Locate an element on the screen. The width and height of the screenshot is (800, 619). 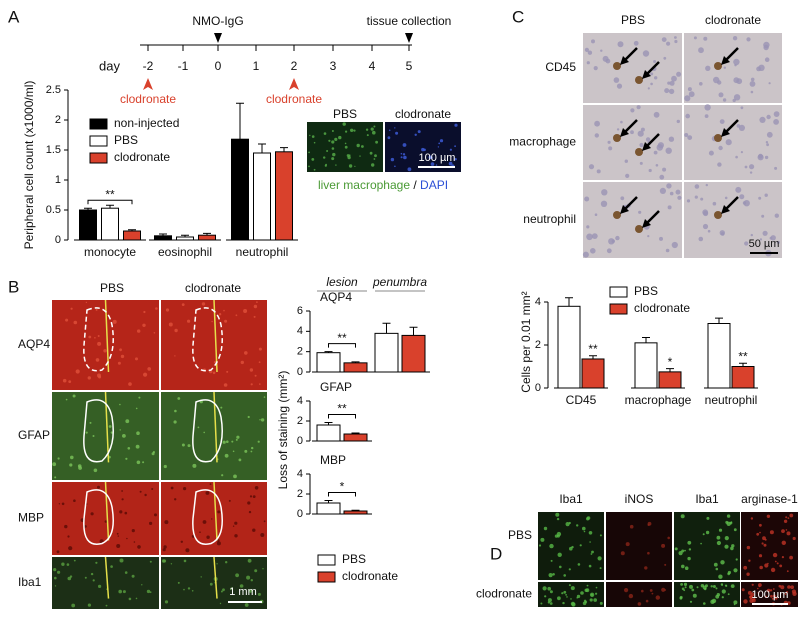
image-column: Iba1 is located at coordinates (571, 499).